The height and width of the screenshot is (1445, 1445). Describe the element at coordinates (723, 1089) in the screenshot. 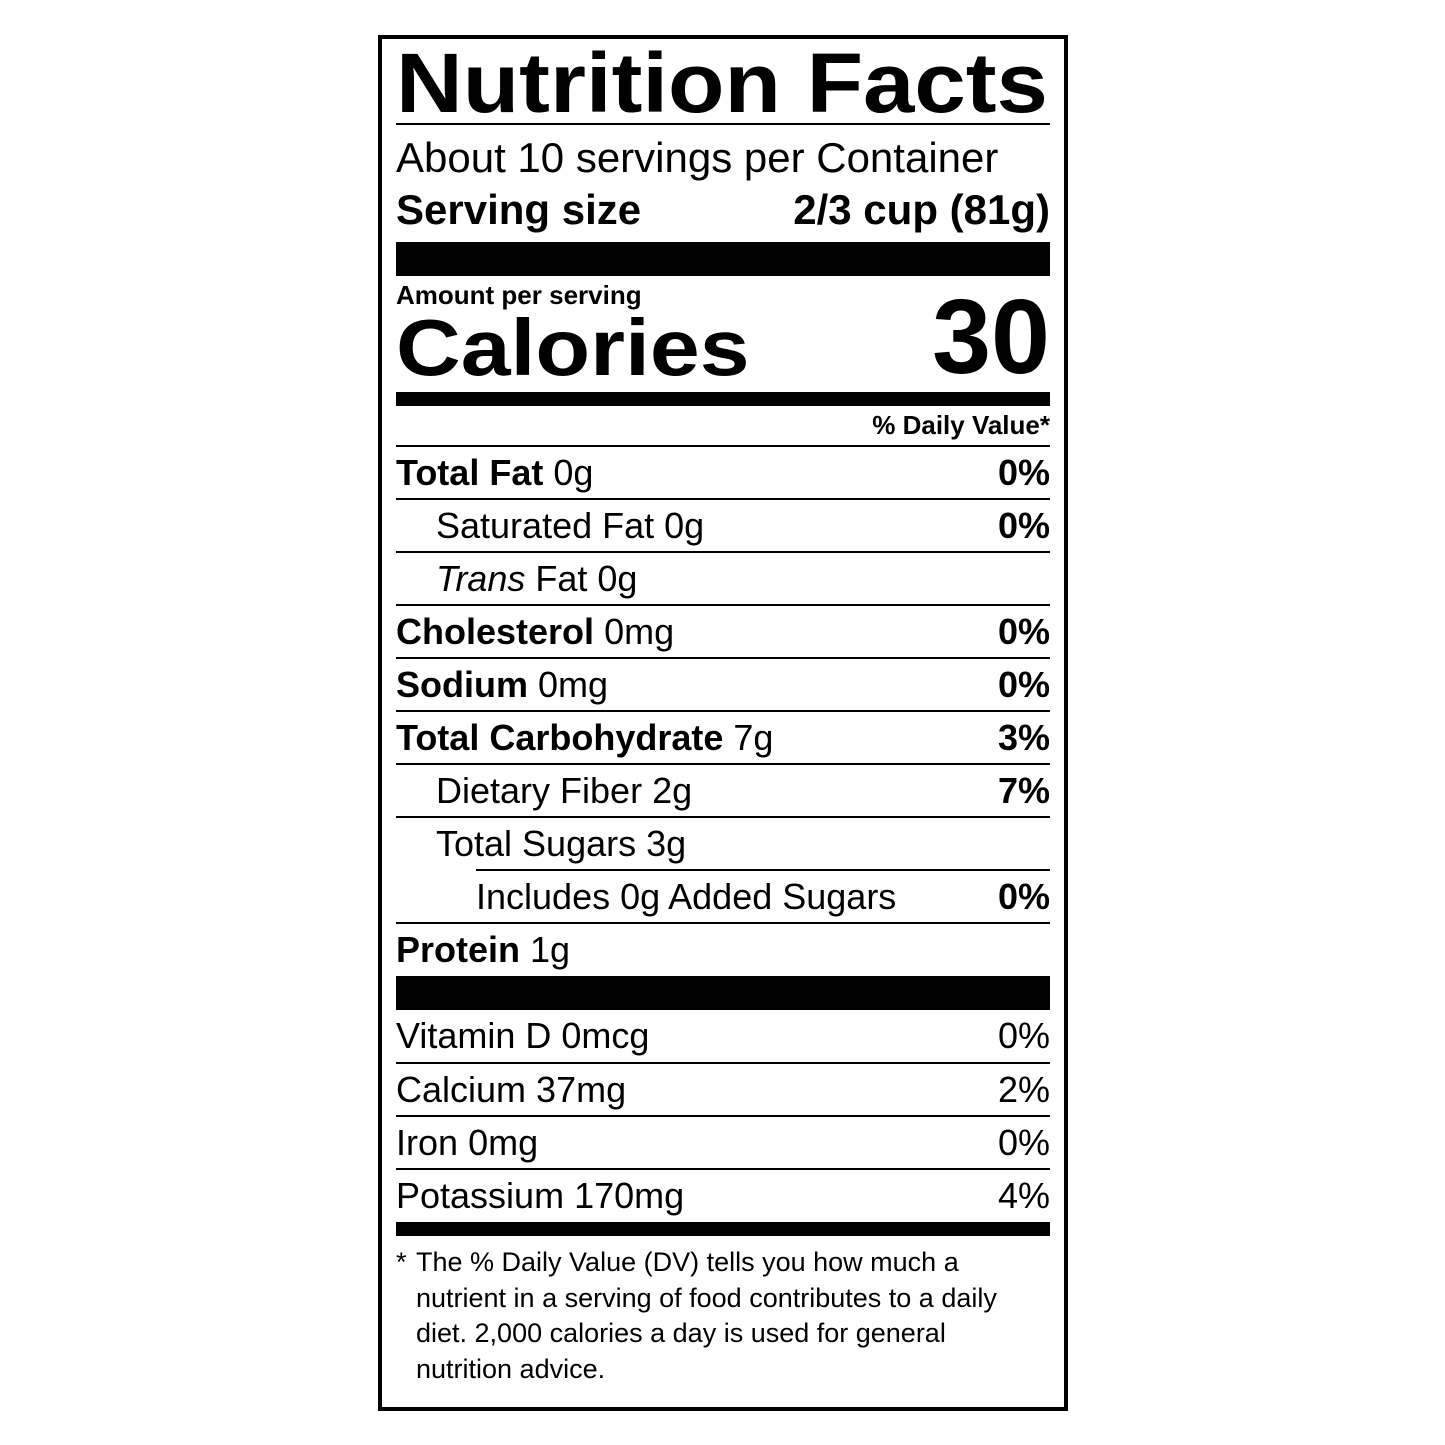

I see `vitamin-row-calcium: Calcium 37mg 2%` at that location.